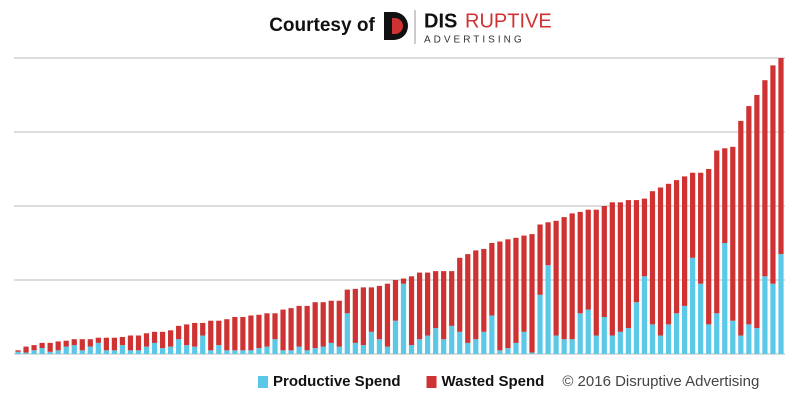  I want to click on logo-red: RUPTIVE, so click(508, 21).